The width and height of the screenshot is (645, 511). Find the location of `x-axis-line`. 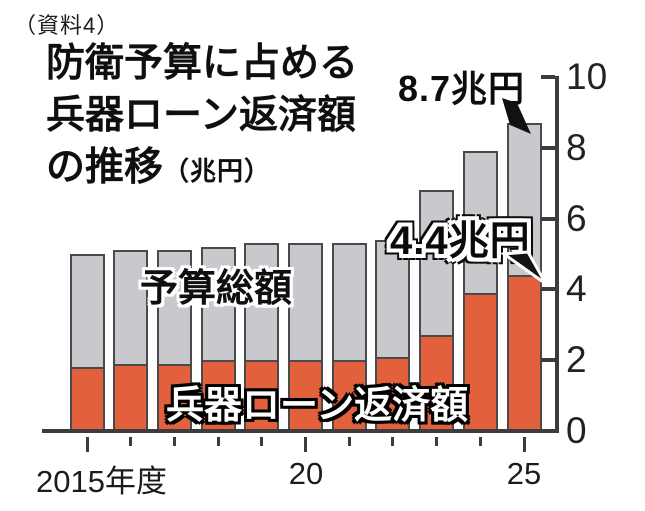

x-axis-line is located at coordinates (300, 431).